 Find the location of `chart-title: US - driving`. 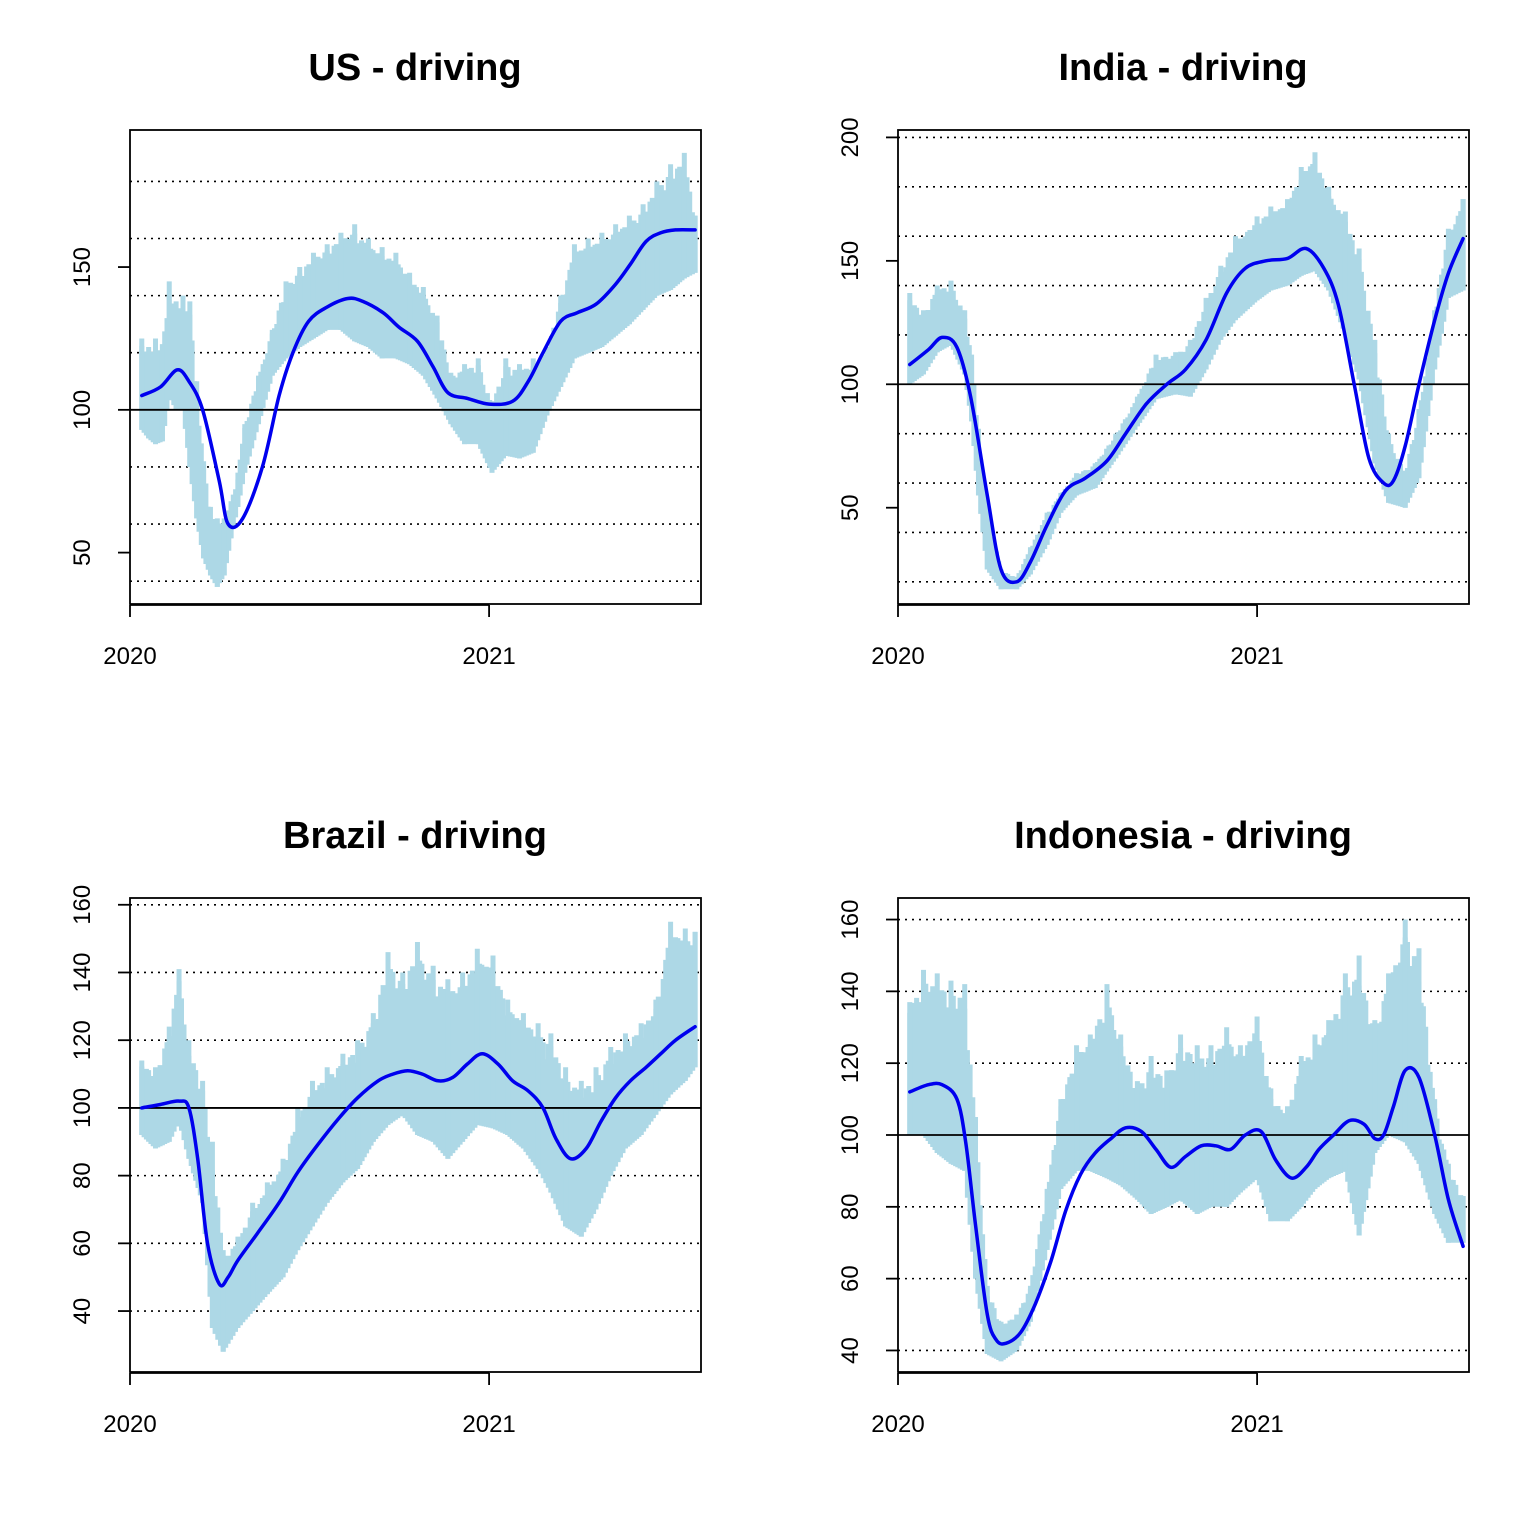

chart-title: US - driving is located at coordinates (414, 68).